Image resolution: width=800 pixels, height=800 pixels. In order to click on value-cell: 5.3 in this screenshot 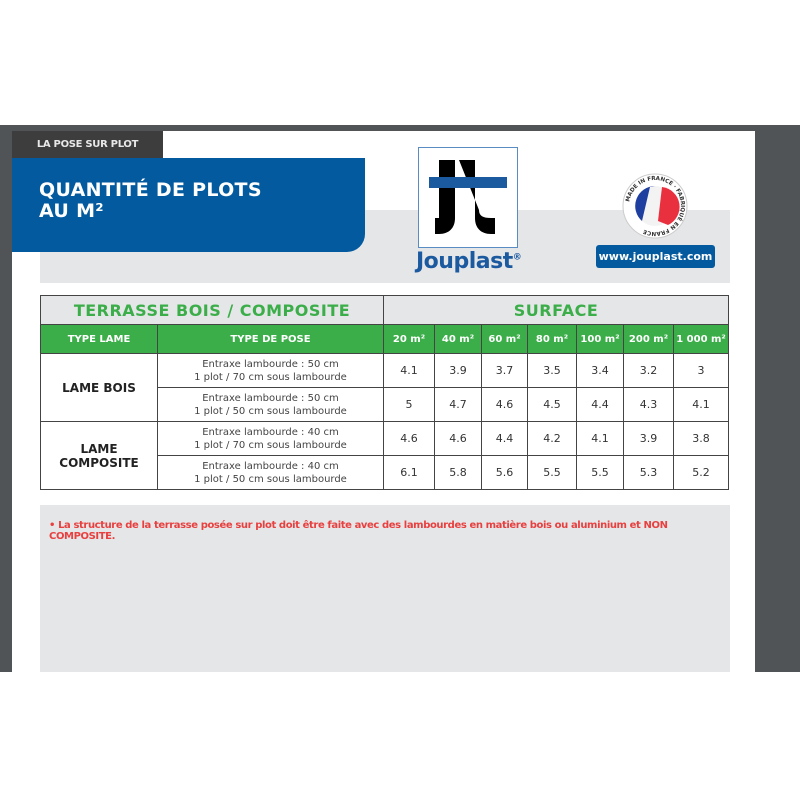, I will do `click(648, 472)`.